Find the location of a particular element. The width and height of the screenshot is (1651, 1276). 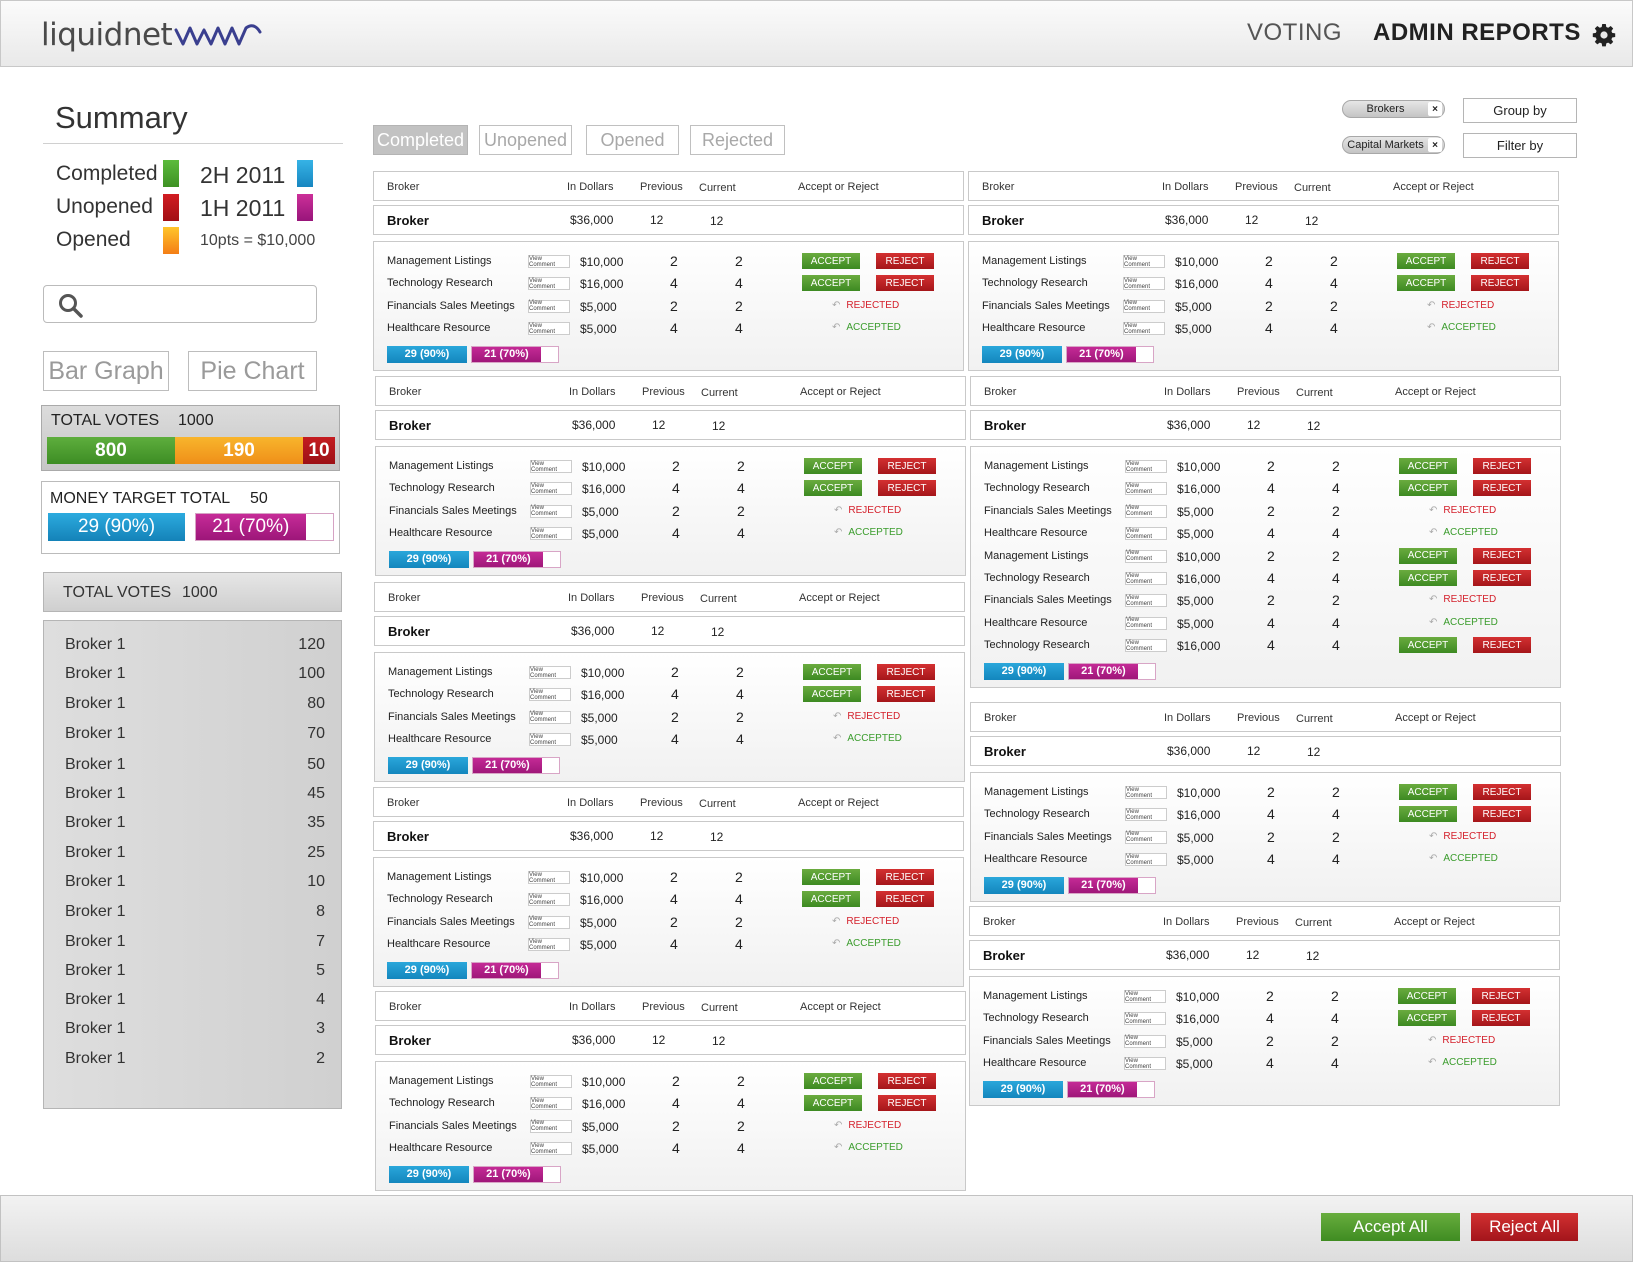

bar-graph-button: Bar Graph is located at coordinates (106, 371).